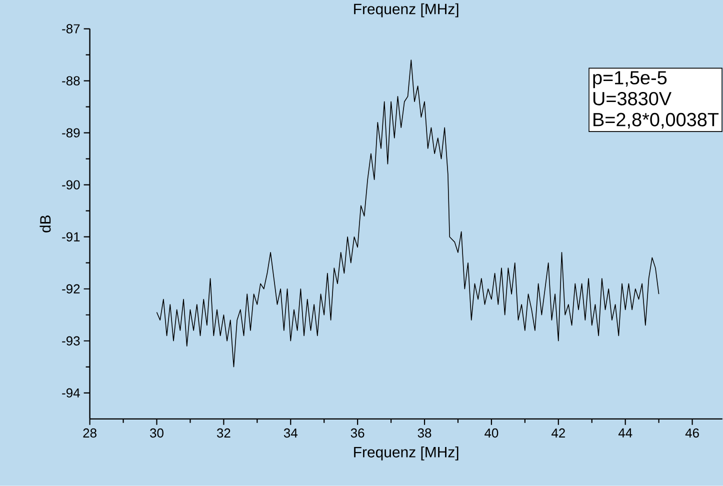 The width and height of the screenshot is (723, 486). I want to click on y-tick-label: -88, so click(71, 81).